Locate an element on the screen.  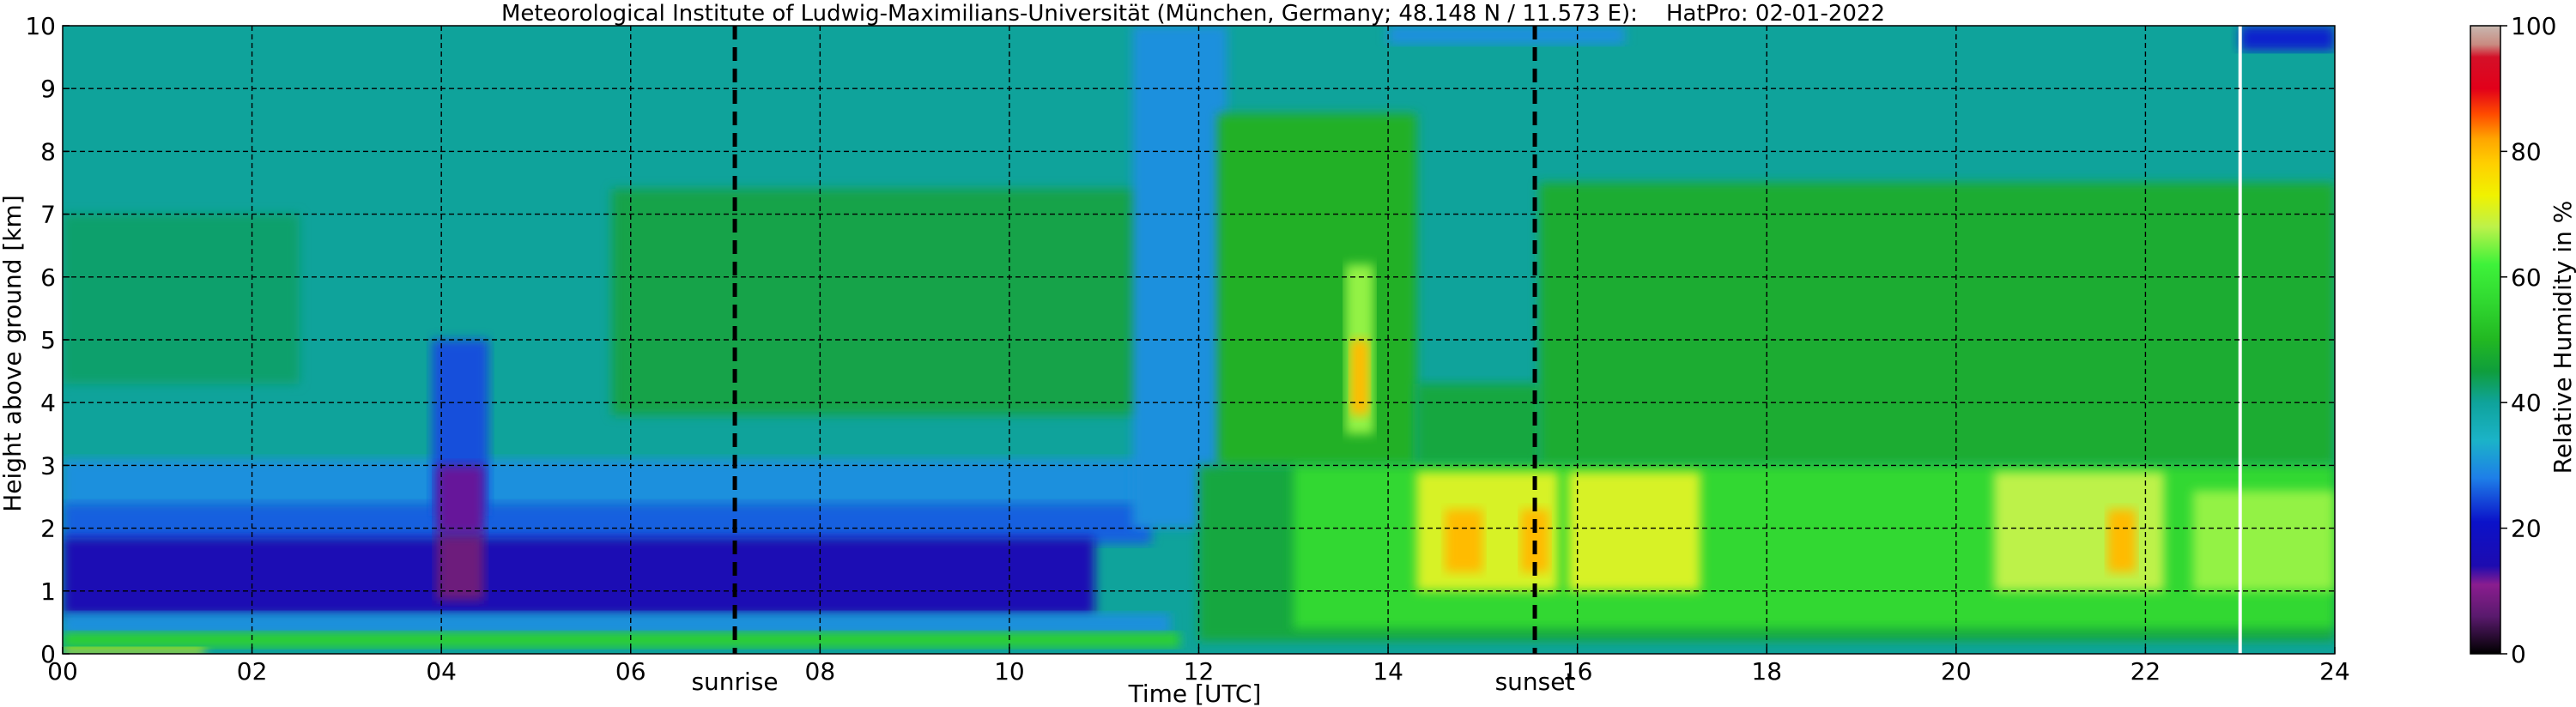
y-tick-label: 1 is located at coordinates (48, 591).